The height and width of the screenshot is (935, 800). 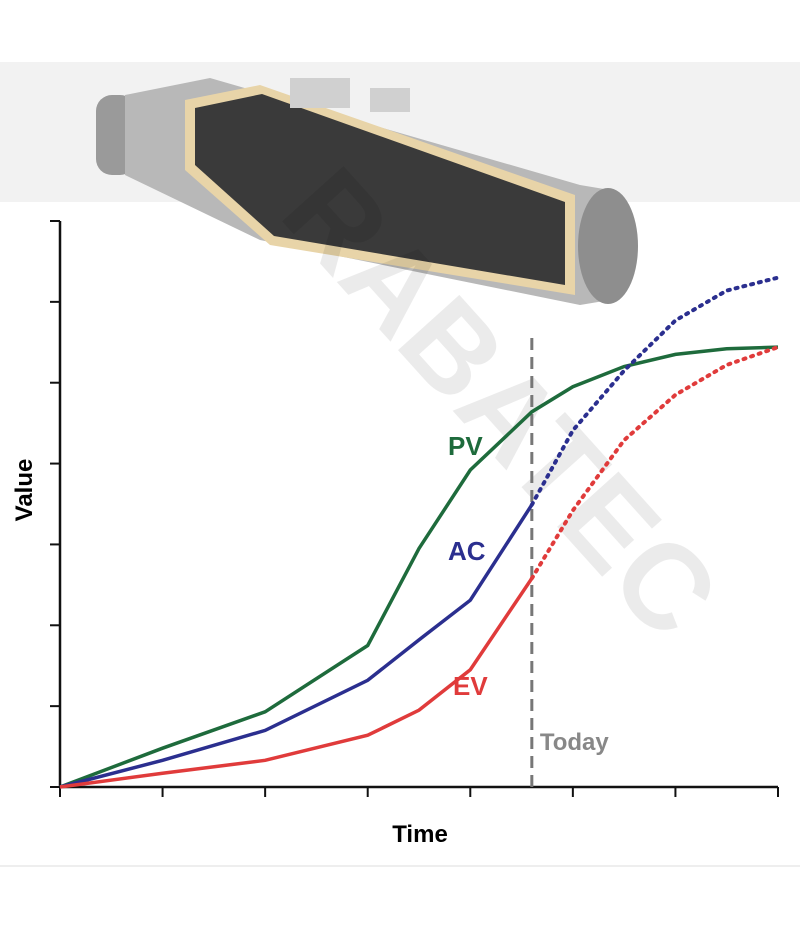 What do you see at coordinates (575, 742) in the screenshot?
I see `today-label: Today` at bounding box center [575, 742].